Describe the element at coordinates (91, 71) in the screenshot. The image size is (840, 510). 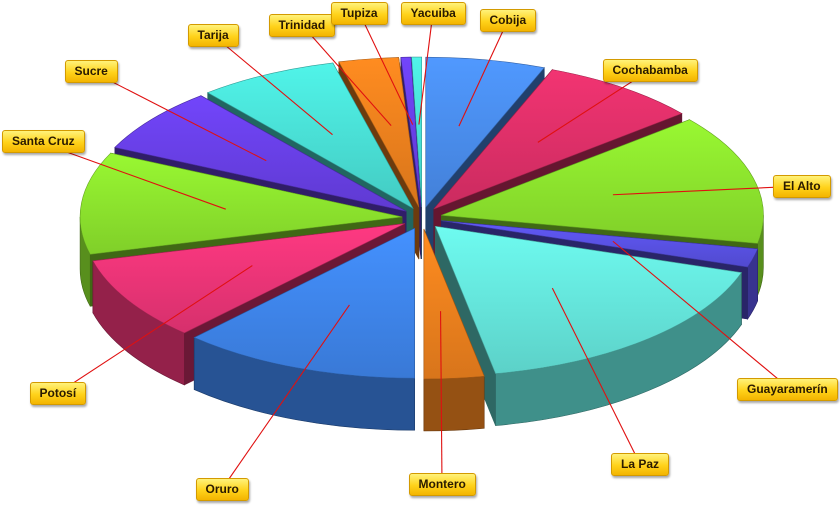
I see `slice-label: Sucre` at that location.